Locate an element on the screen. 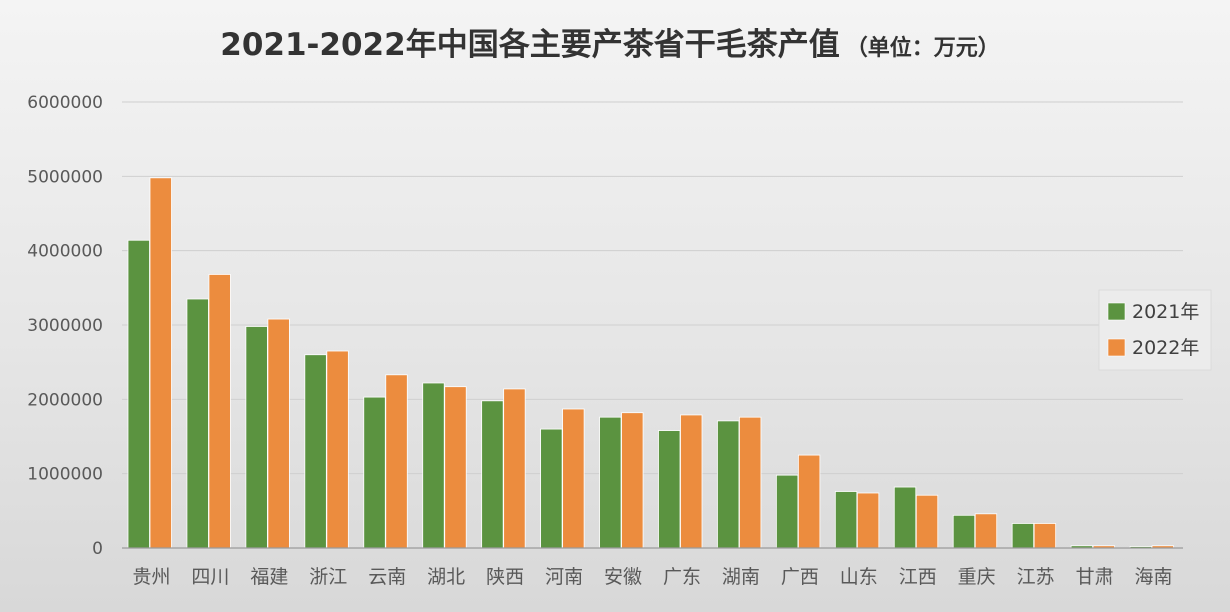 The image size is (1230, 612). legend: 2021年 2022年 is located at coordinates (1155, 330).